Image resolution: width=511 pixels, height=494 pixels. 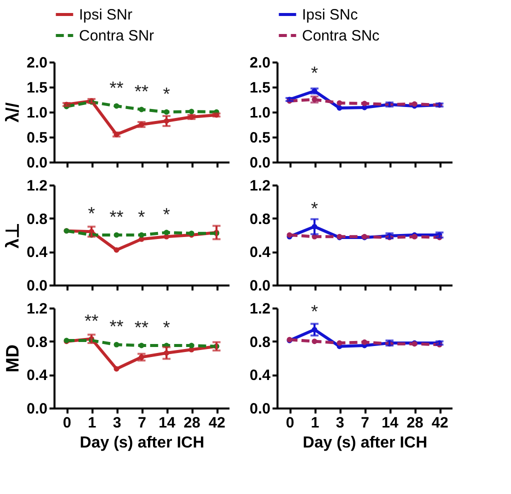 I want to click on legend-label: Ipsi SNr, so click(x=105, y=15).